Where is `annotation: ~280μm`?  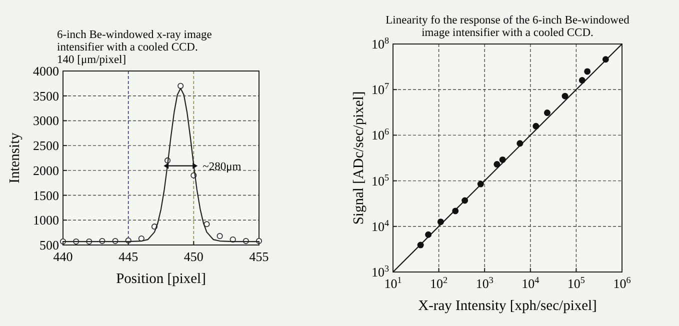 annotation: ~280μm is located at coordinates (222, 166).